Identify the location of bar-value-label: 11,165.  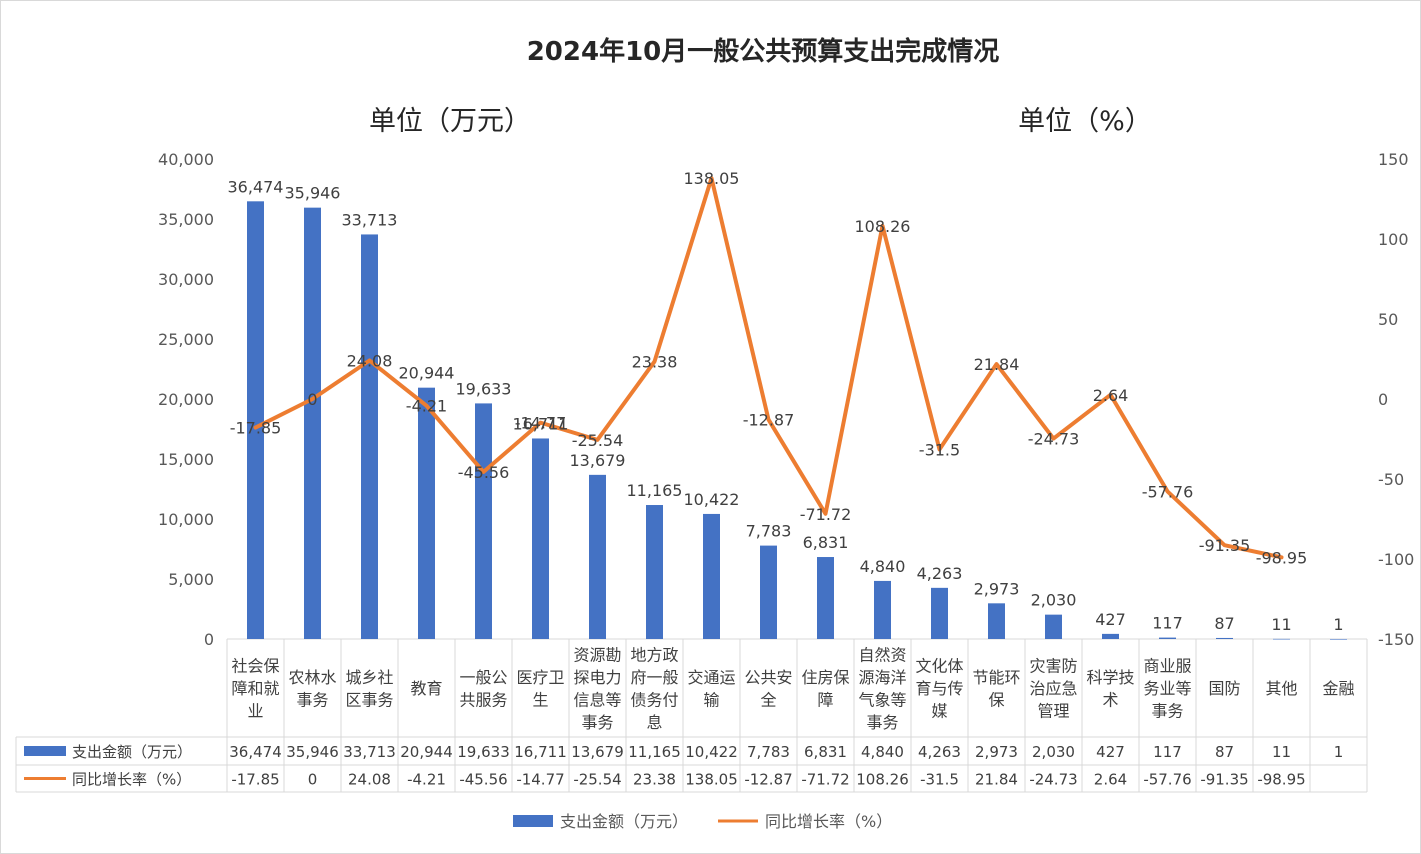
(655, 490).